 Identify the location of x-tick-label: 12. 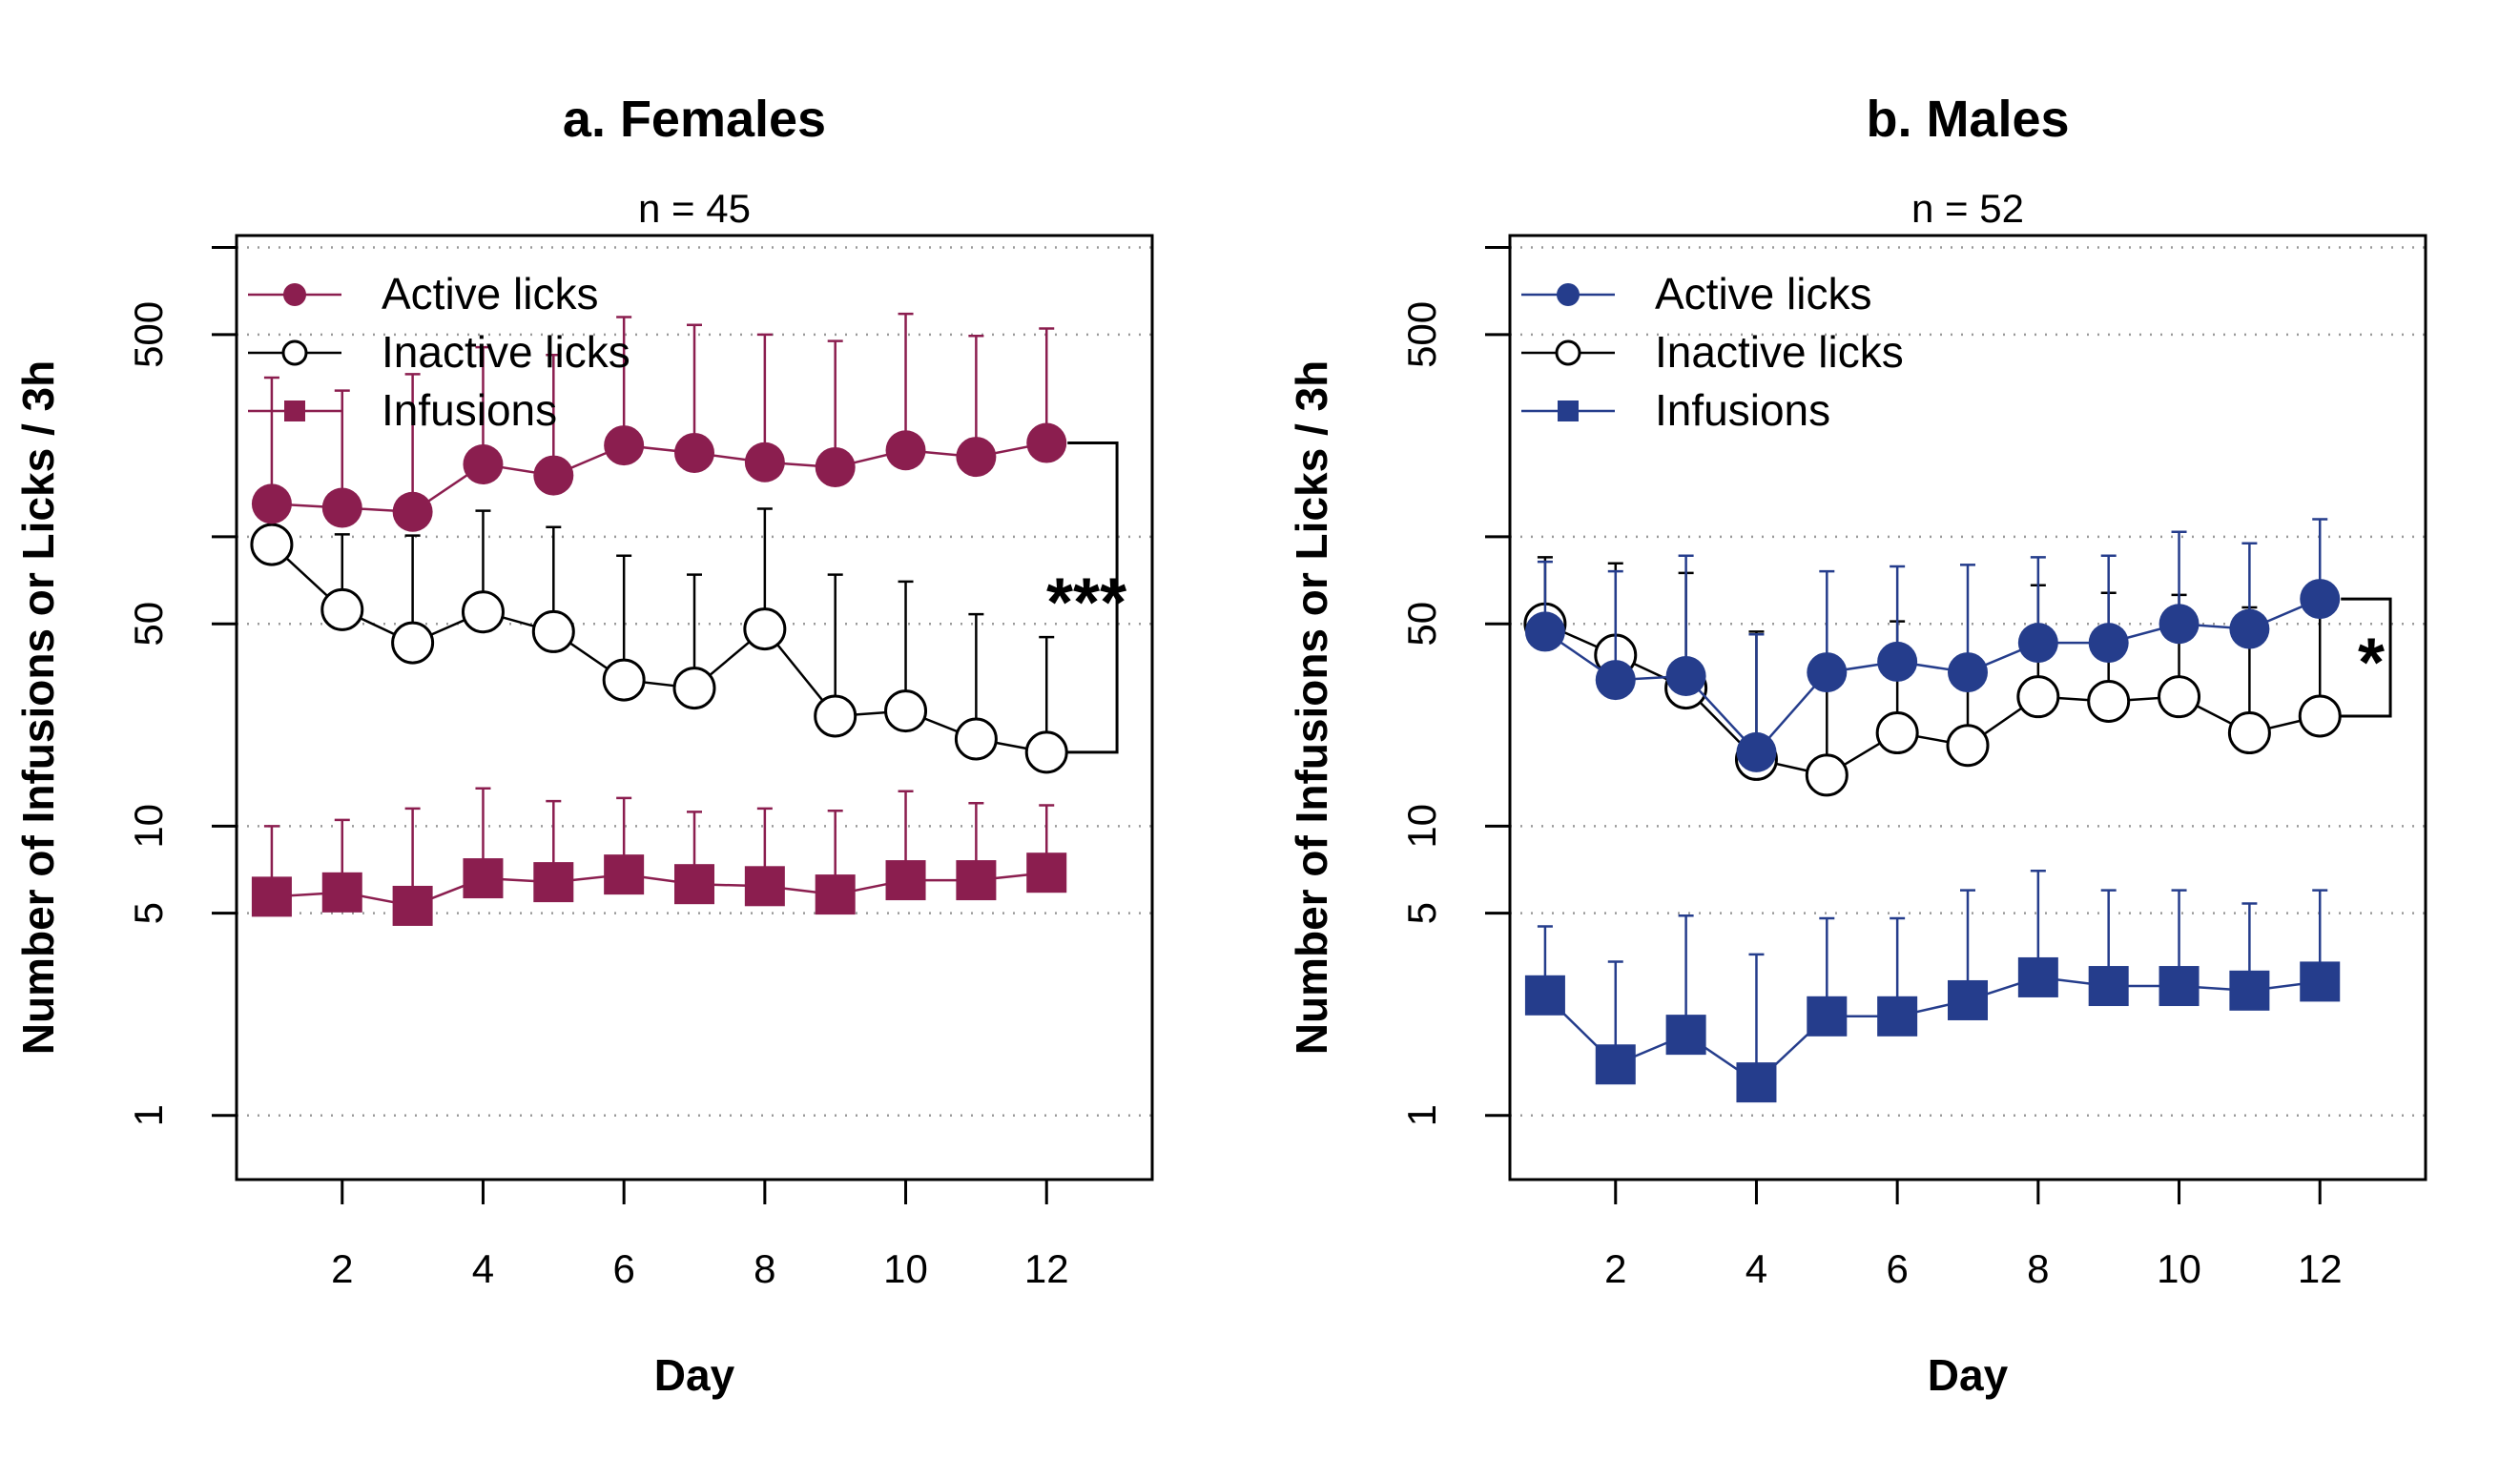
(2320, 1268).